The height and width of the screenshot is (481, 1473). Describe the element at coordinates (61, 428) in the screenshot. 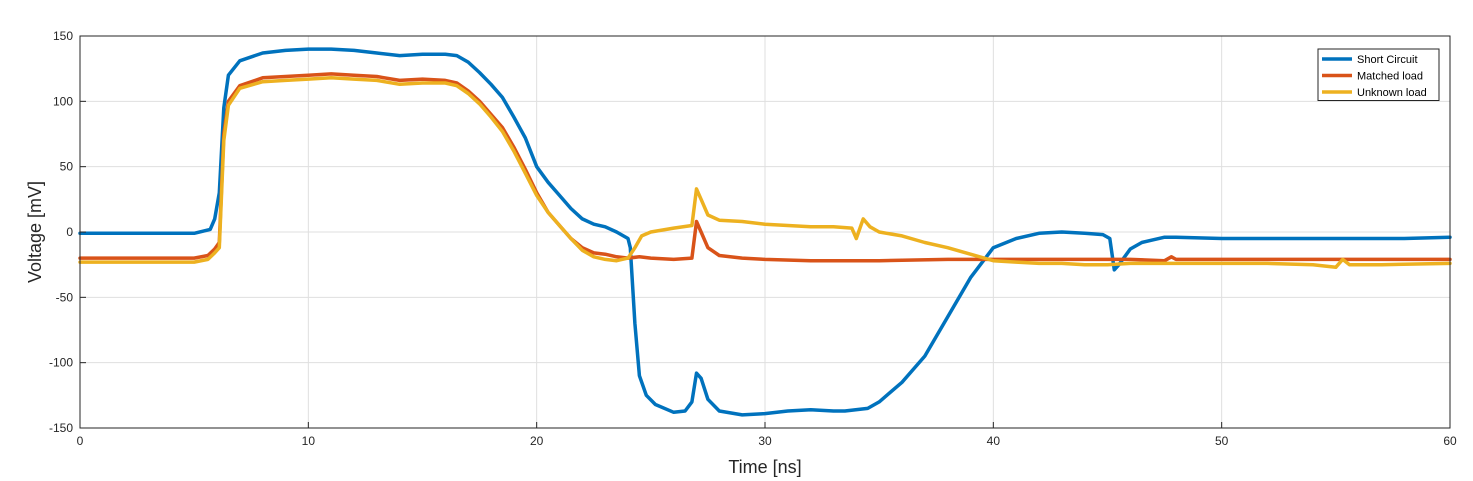

I see `y-tick-label: -150` at that location.